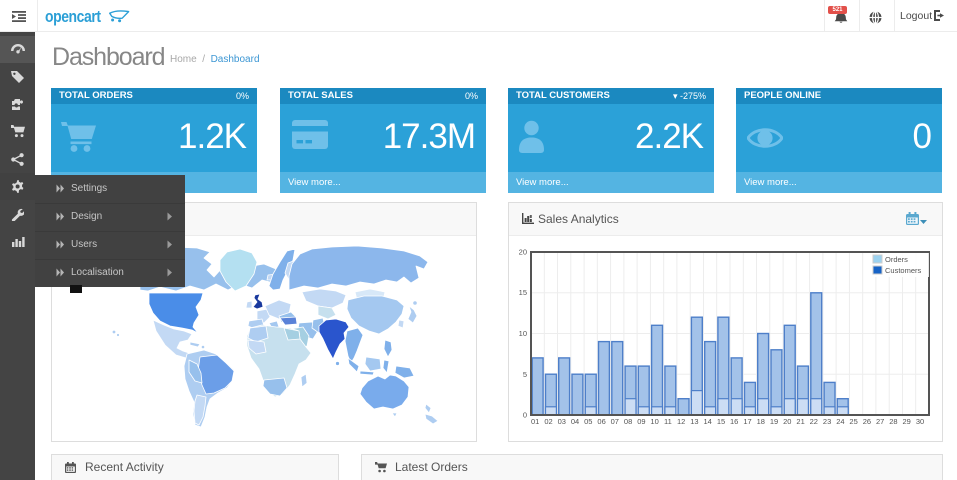 The width and height of the screenshot is (957, 480). I want to click on svg-text: Orders, so click(896, 259).